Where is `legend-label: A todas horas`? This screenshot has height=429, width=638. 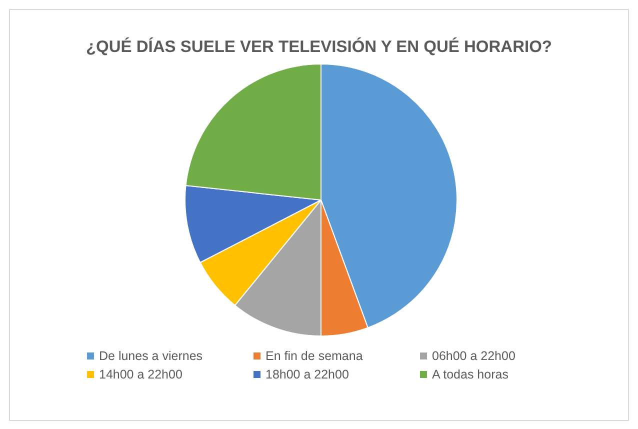
legend-label: A todas horas is located at coordinates (470, 375).